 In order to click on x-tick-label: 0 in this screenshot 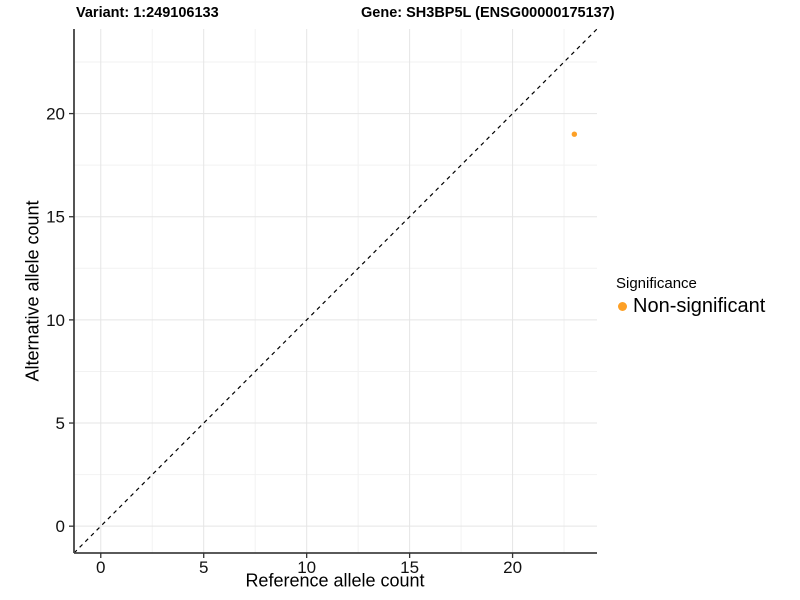, I will do `click(100, 567)`.